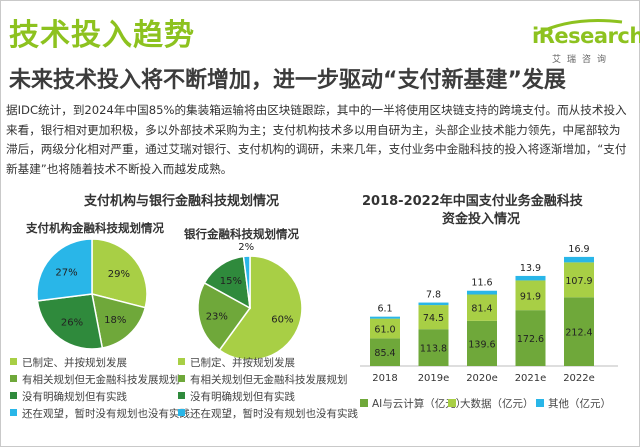  What do you see at coordinates (269, 380) in the screenshot?
I see `pie2-legend-label-1: 有相关规划但无金融科技发展规划` at bounding box center [269, 380].